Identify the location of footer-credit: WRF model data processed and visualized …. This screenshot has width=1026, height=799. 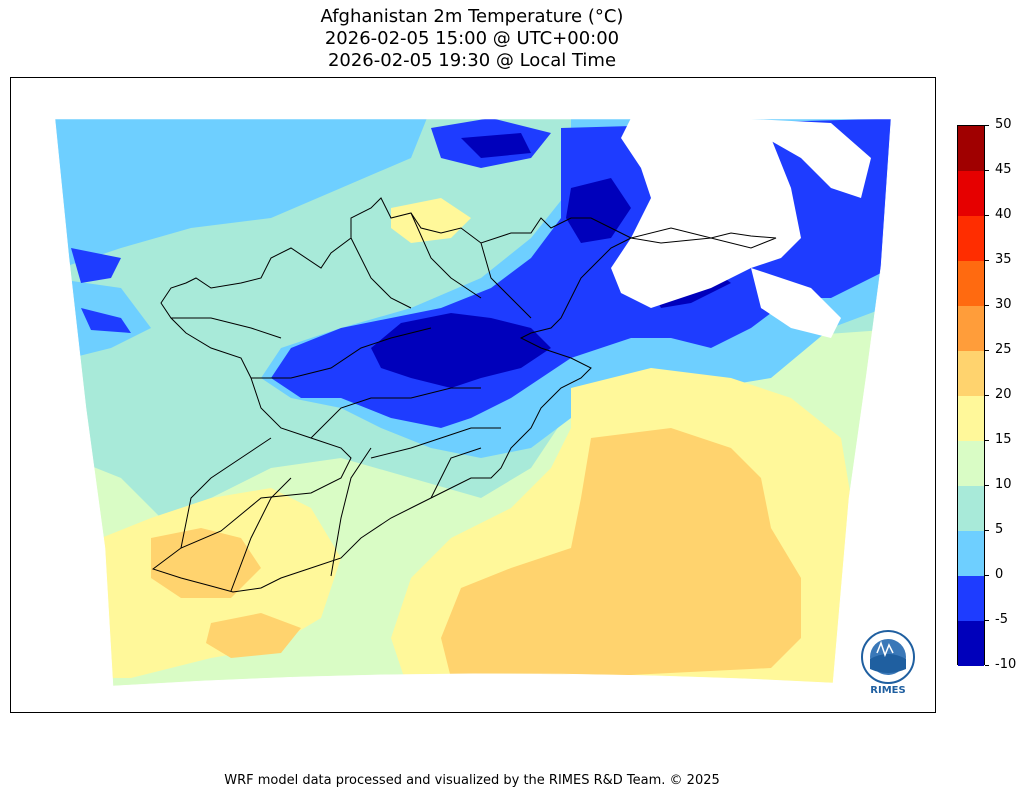
(472, 780).